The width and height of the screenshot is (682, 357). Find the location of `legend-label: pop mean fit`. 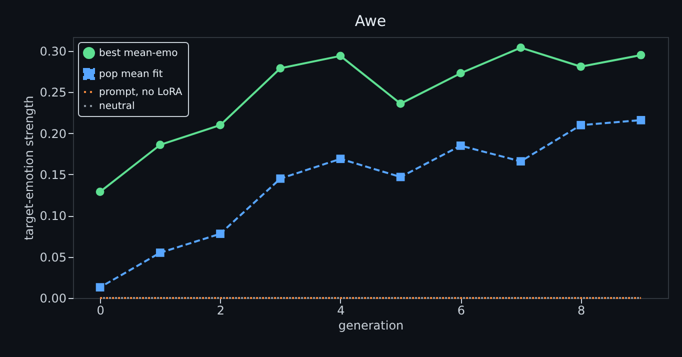

legend-label: pop mean fit is located at coordinates (131, 74).